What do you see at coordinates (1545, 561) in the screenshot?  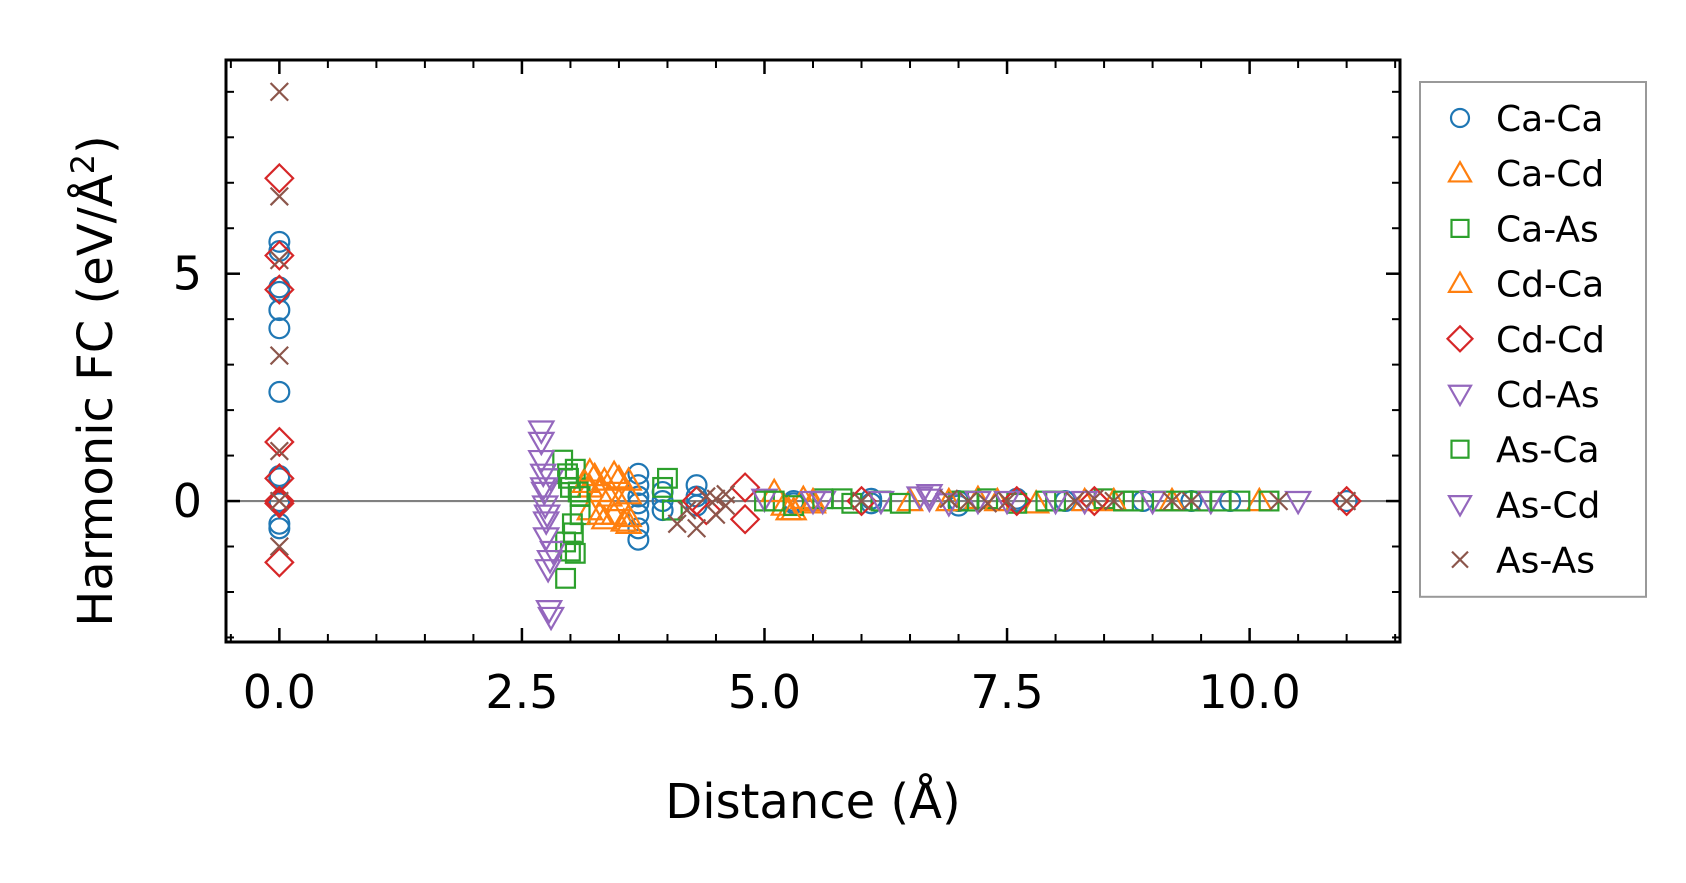 I see `legend-label: As-As` at bounding box center [1545, 561].